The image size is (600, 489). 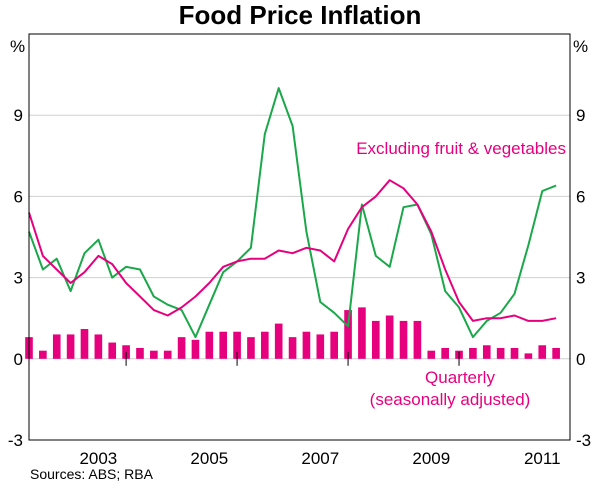 I want to click on y-tick-label-right-4: 9, so click(x=580, y=115).